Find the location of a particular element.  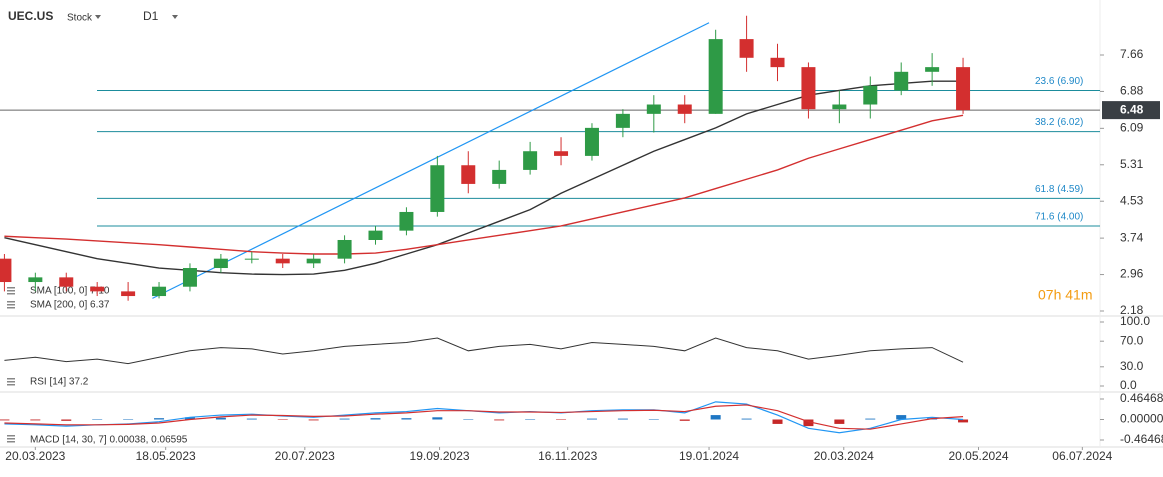

y-tick-label: 2.18 is located at coordinates (1132, 310).